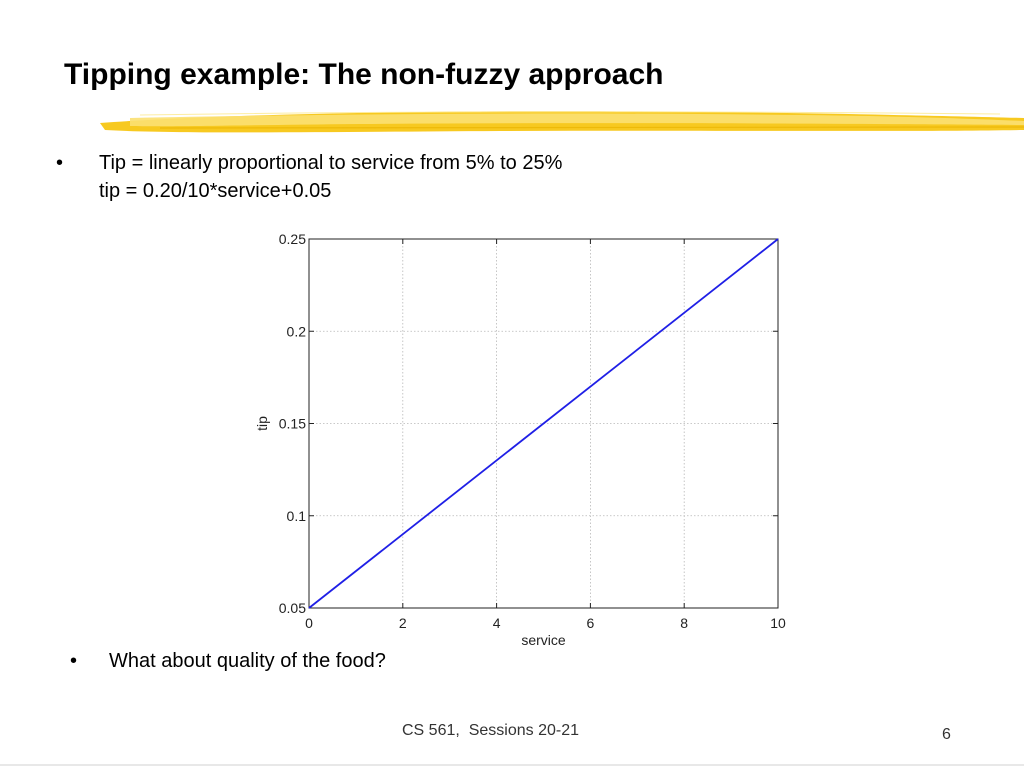  What do you see at coordinates (262, 423) in the screenshot?
I see `y-axis-label: tip` at bounding box center [262, 423].